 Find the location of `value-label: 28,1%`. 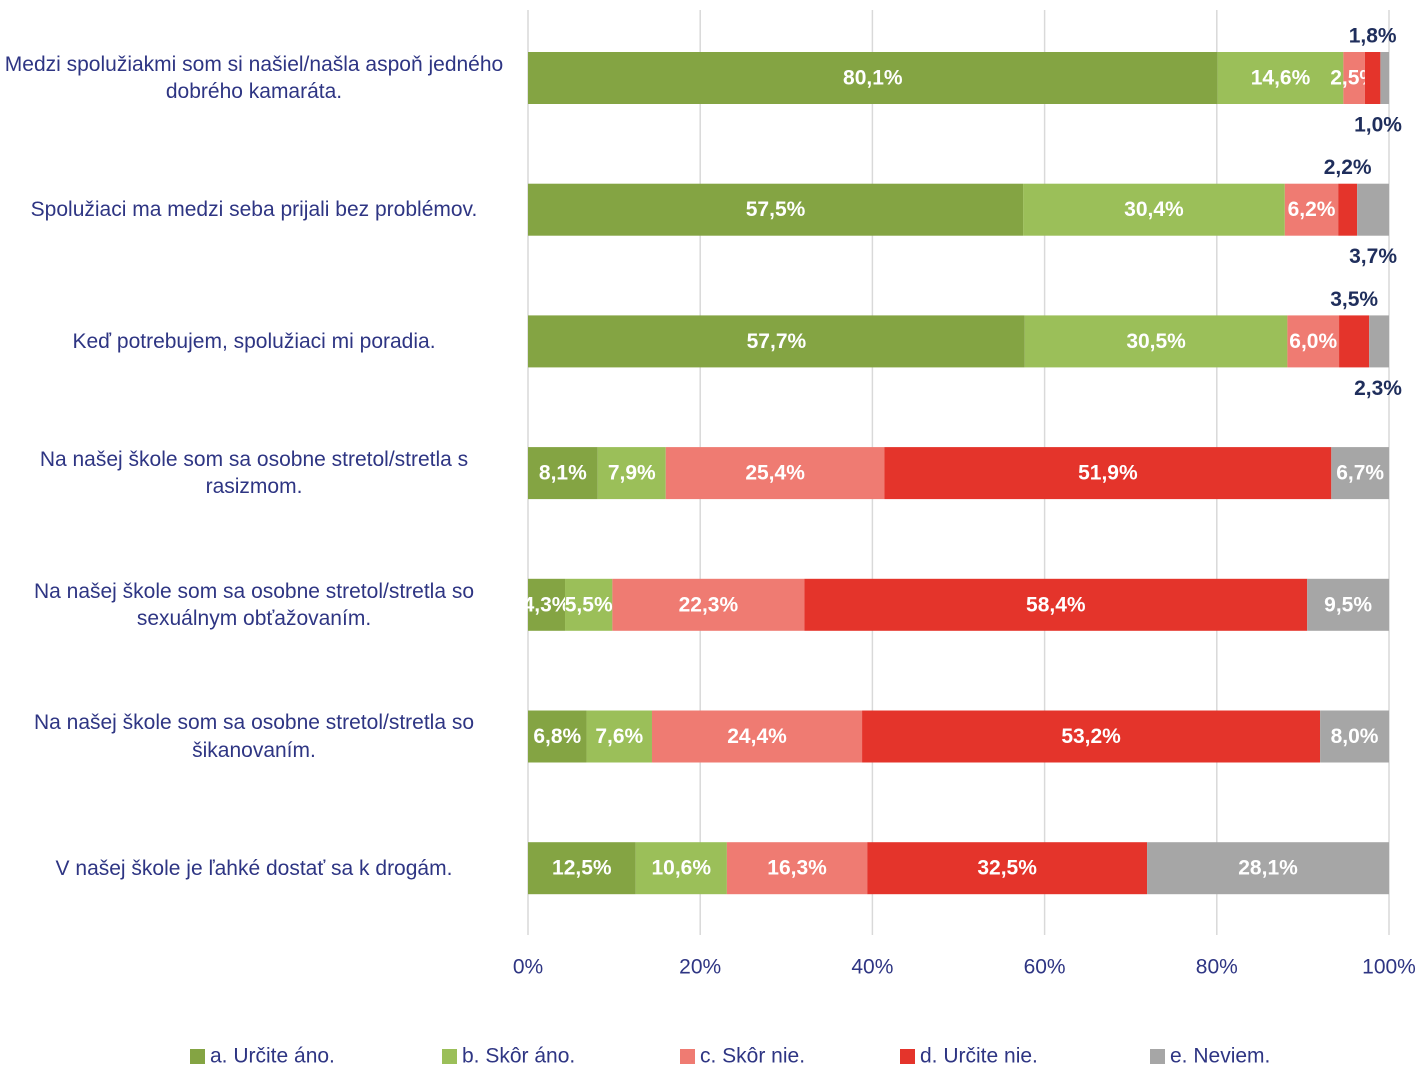

value-label: 28,1% is located at coordinates (1268, 868).